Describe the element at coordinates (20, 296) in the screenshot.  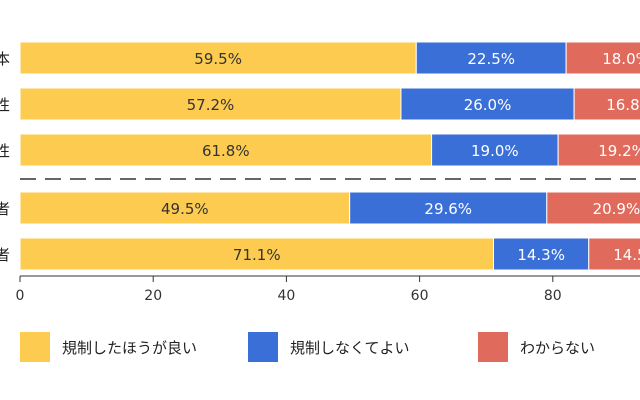
I see `x-tick-label-0: 0` at that location.